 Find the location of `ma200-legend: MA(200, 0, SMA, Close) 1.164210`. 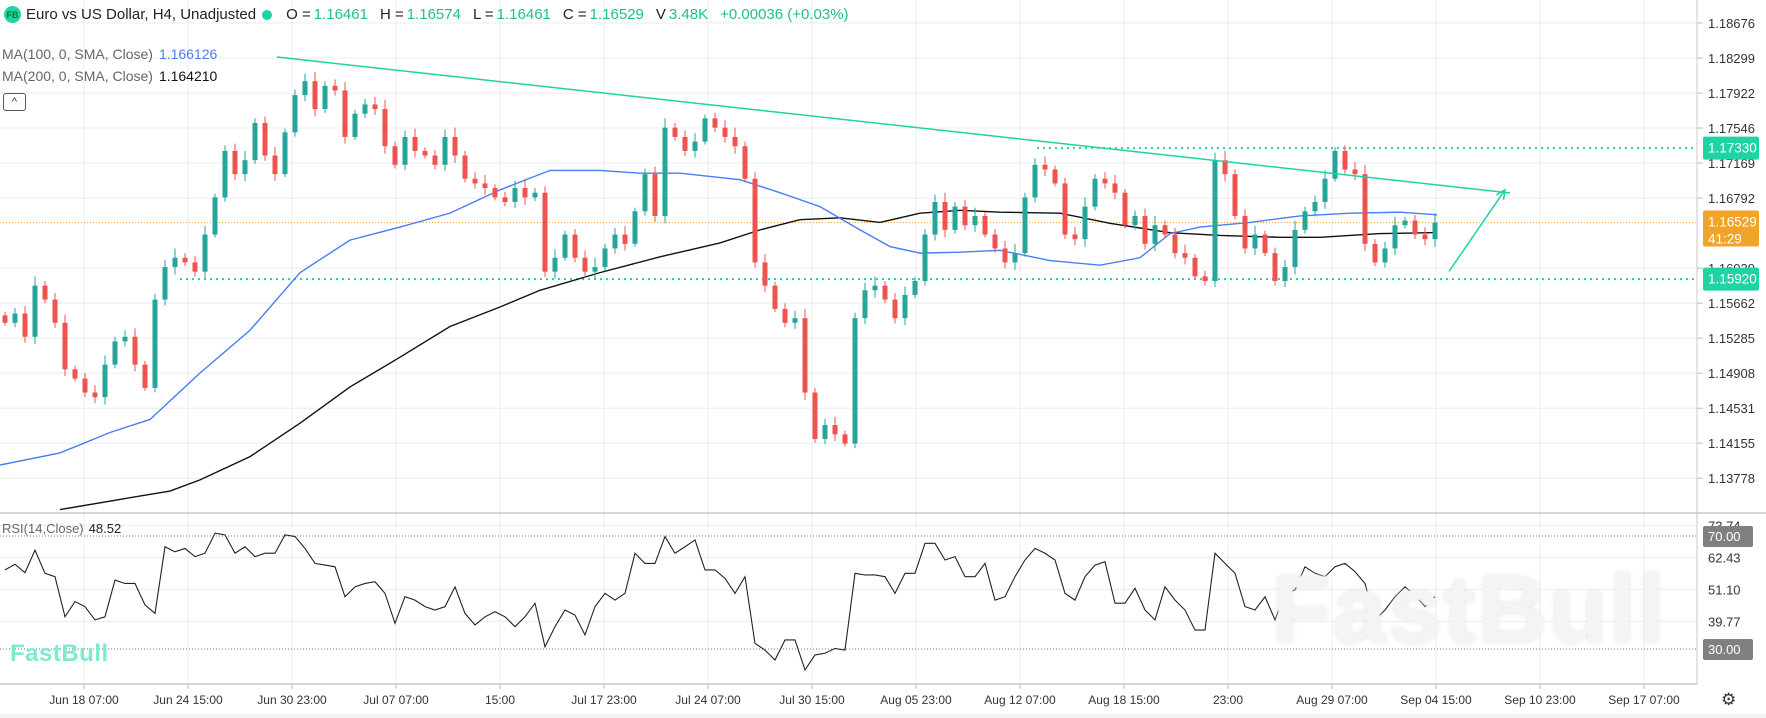

ma200-legend: MA(200, 0, SMA, Close) 1.164210 is located at coordinates (109, 76).